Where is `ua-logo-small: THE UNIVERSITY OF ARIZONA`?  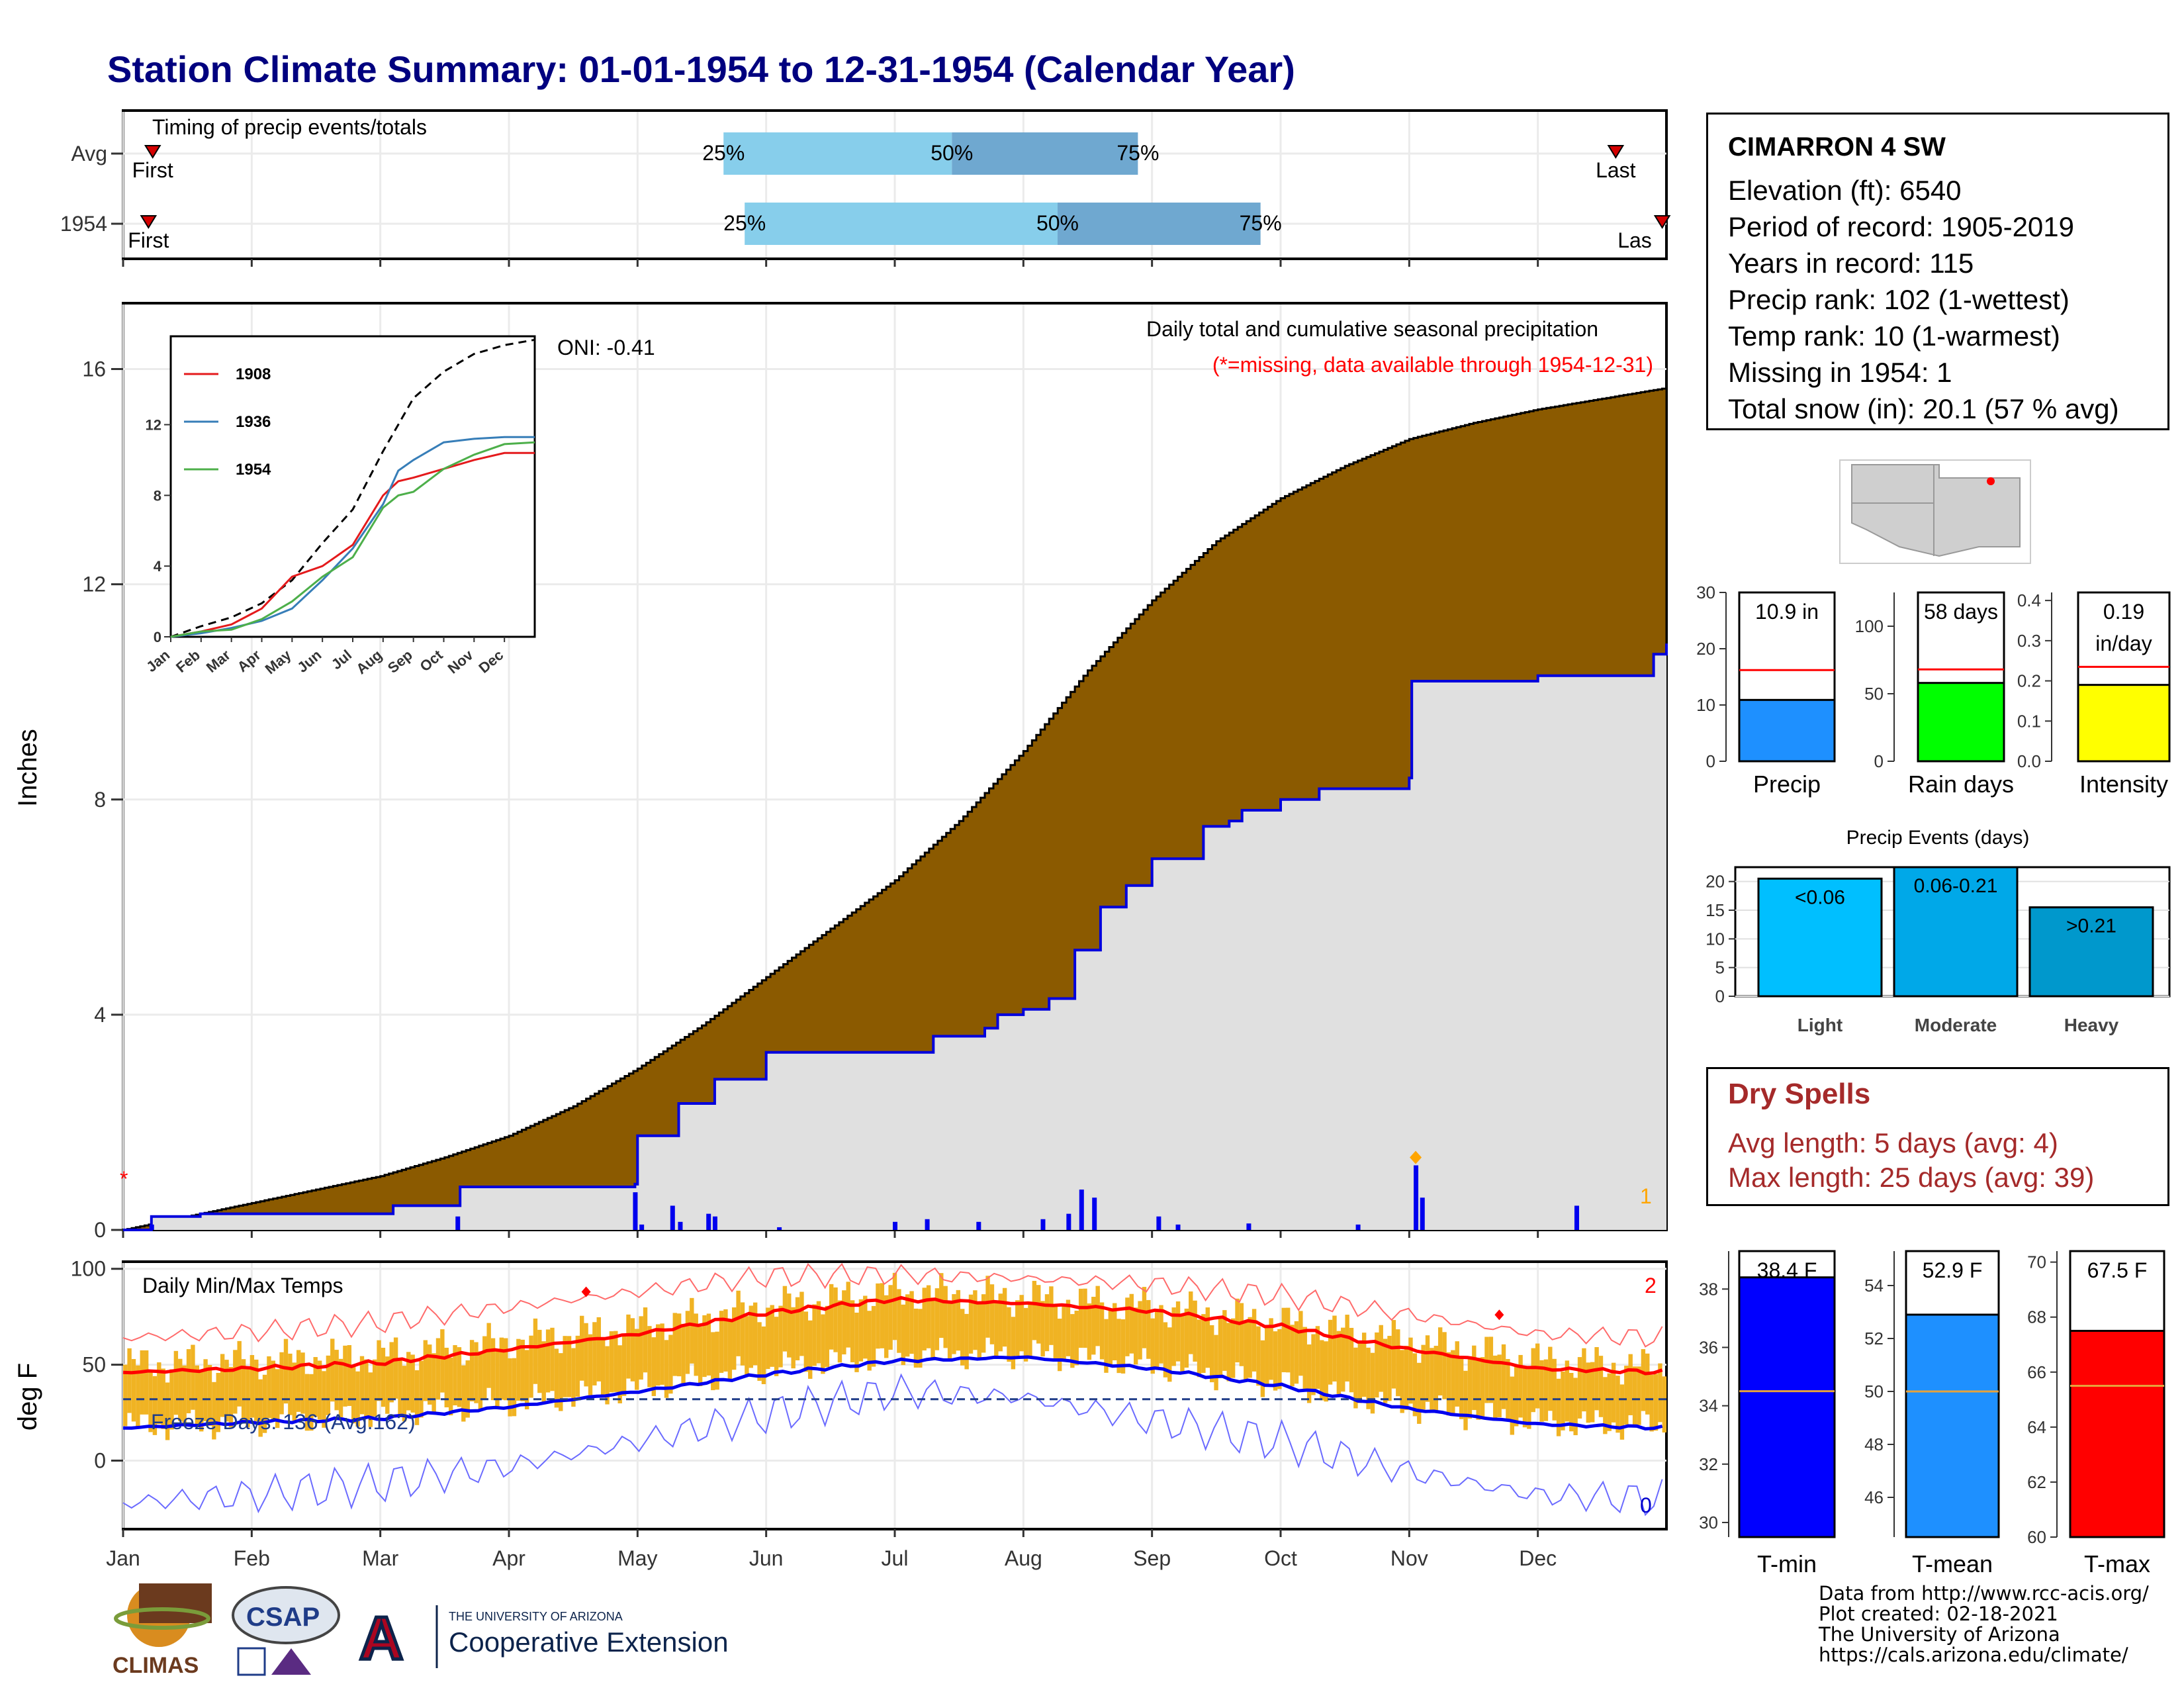
ua-logo-small: THE UNIVERSITY OF ARIZONA is located at coordinates (536, 1616).